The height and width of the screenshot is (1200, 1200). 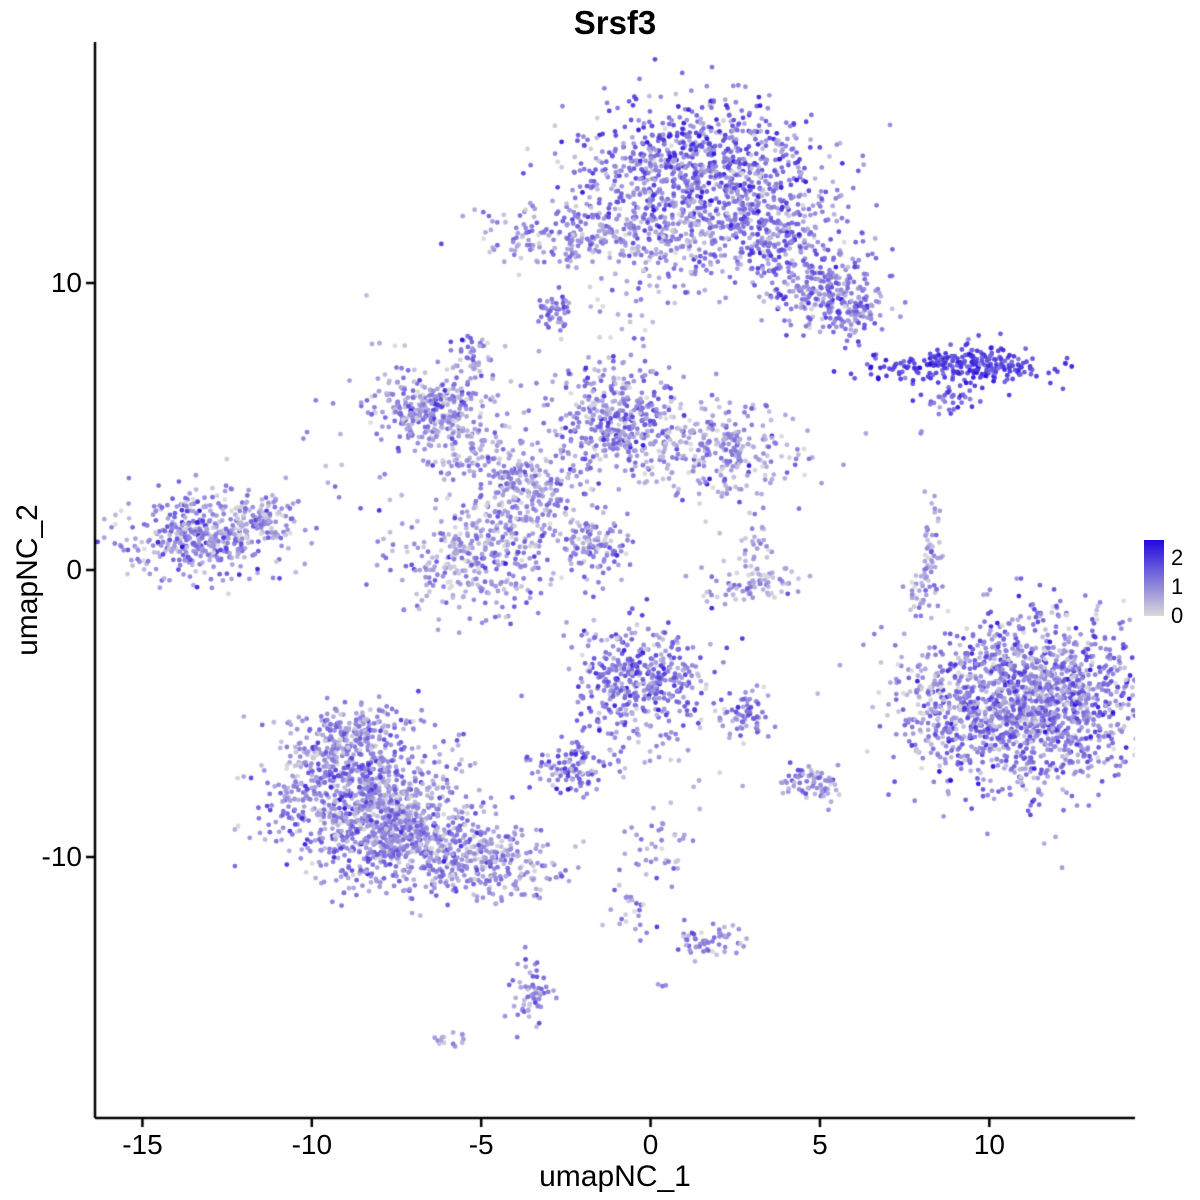 I want to click on x-tick-label: 10, so click(x=989, y=1144).